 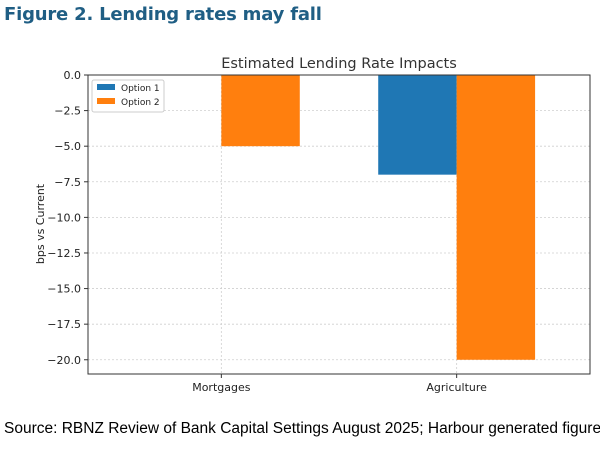 I want to click on bar-option-1-agriculture, so click(x=417, y=125).